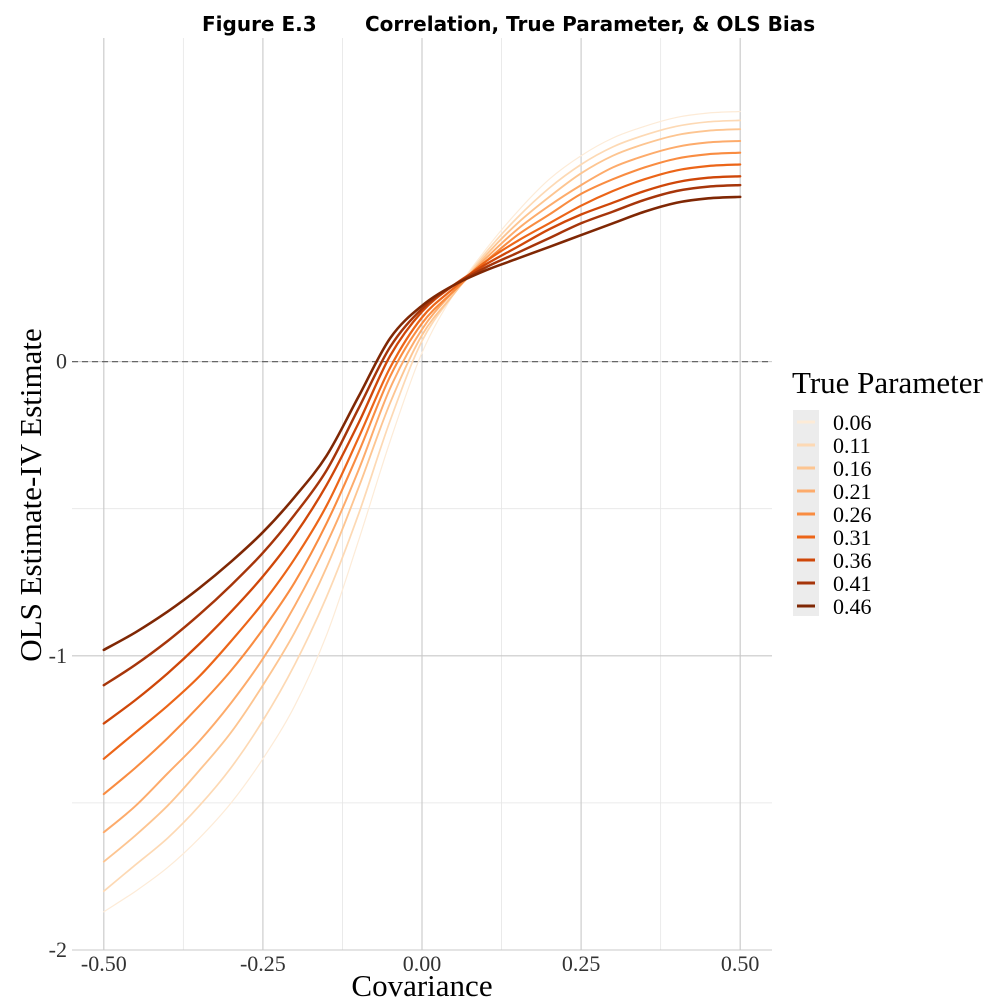 The width and height of the screenshot is (1000, 1004). I want to click on y-axis-ticks: -2 -1 0, so click(58, 655).